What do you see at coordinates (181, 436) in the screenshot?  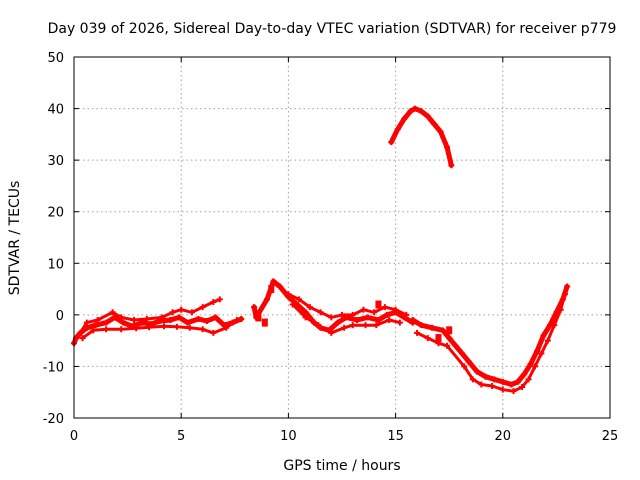 I see `x-tick-label: 5` at bounding box center [181, 436].